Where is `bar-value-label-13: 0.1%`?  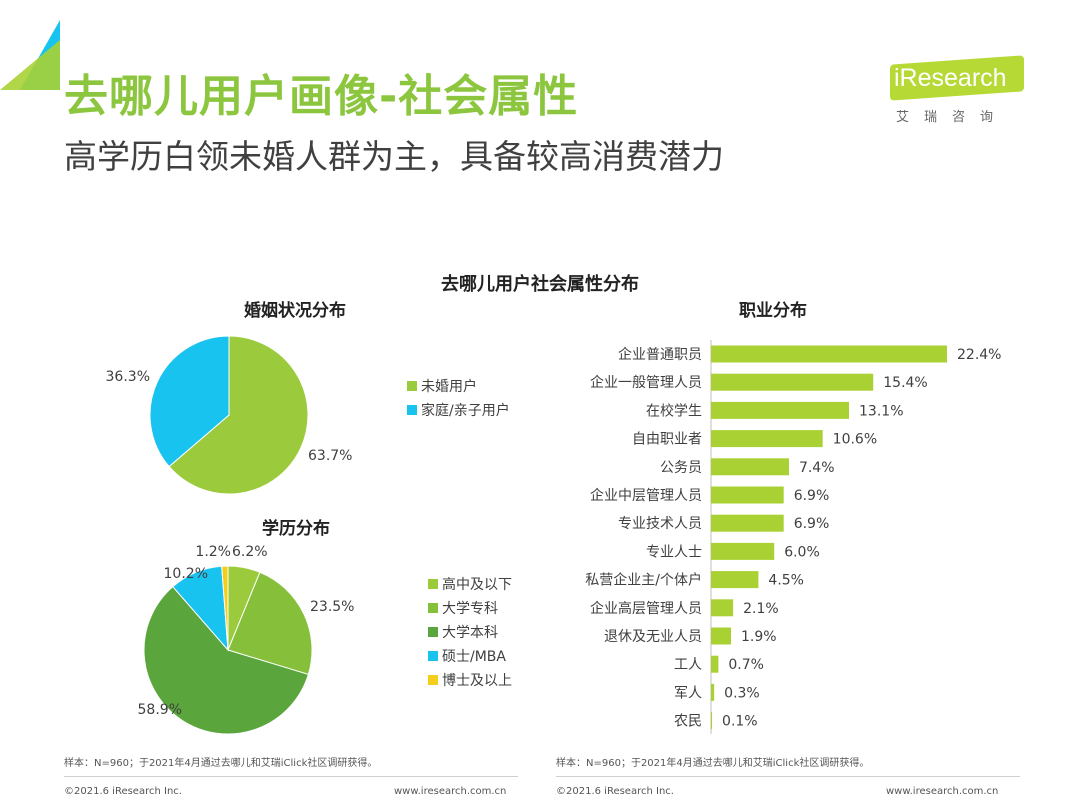 bar-value-label-13: 0.1% is located at coordinates (740, 722).